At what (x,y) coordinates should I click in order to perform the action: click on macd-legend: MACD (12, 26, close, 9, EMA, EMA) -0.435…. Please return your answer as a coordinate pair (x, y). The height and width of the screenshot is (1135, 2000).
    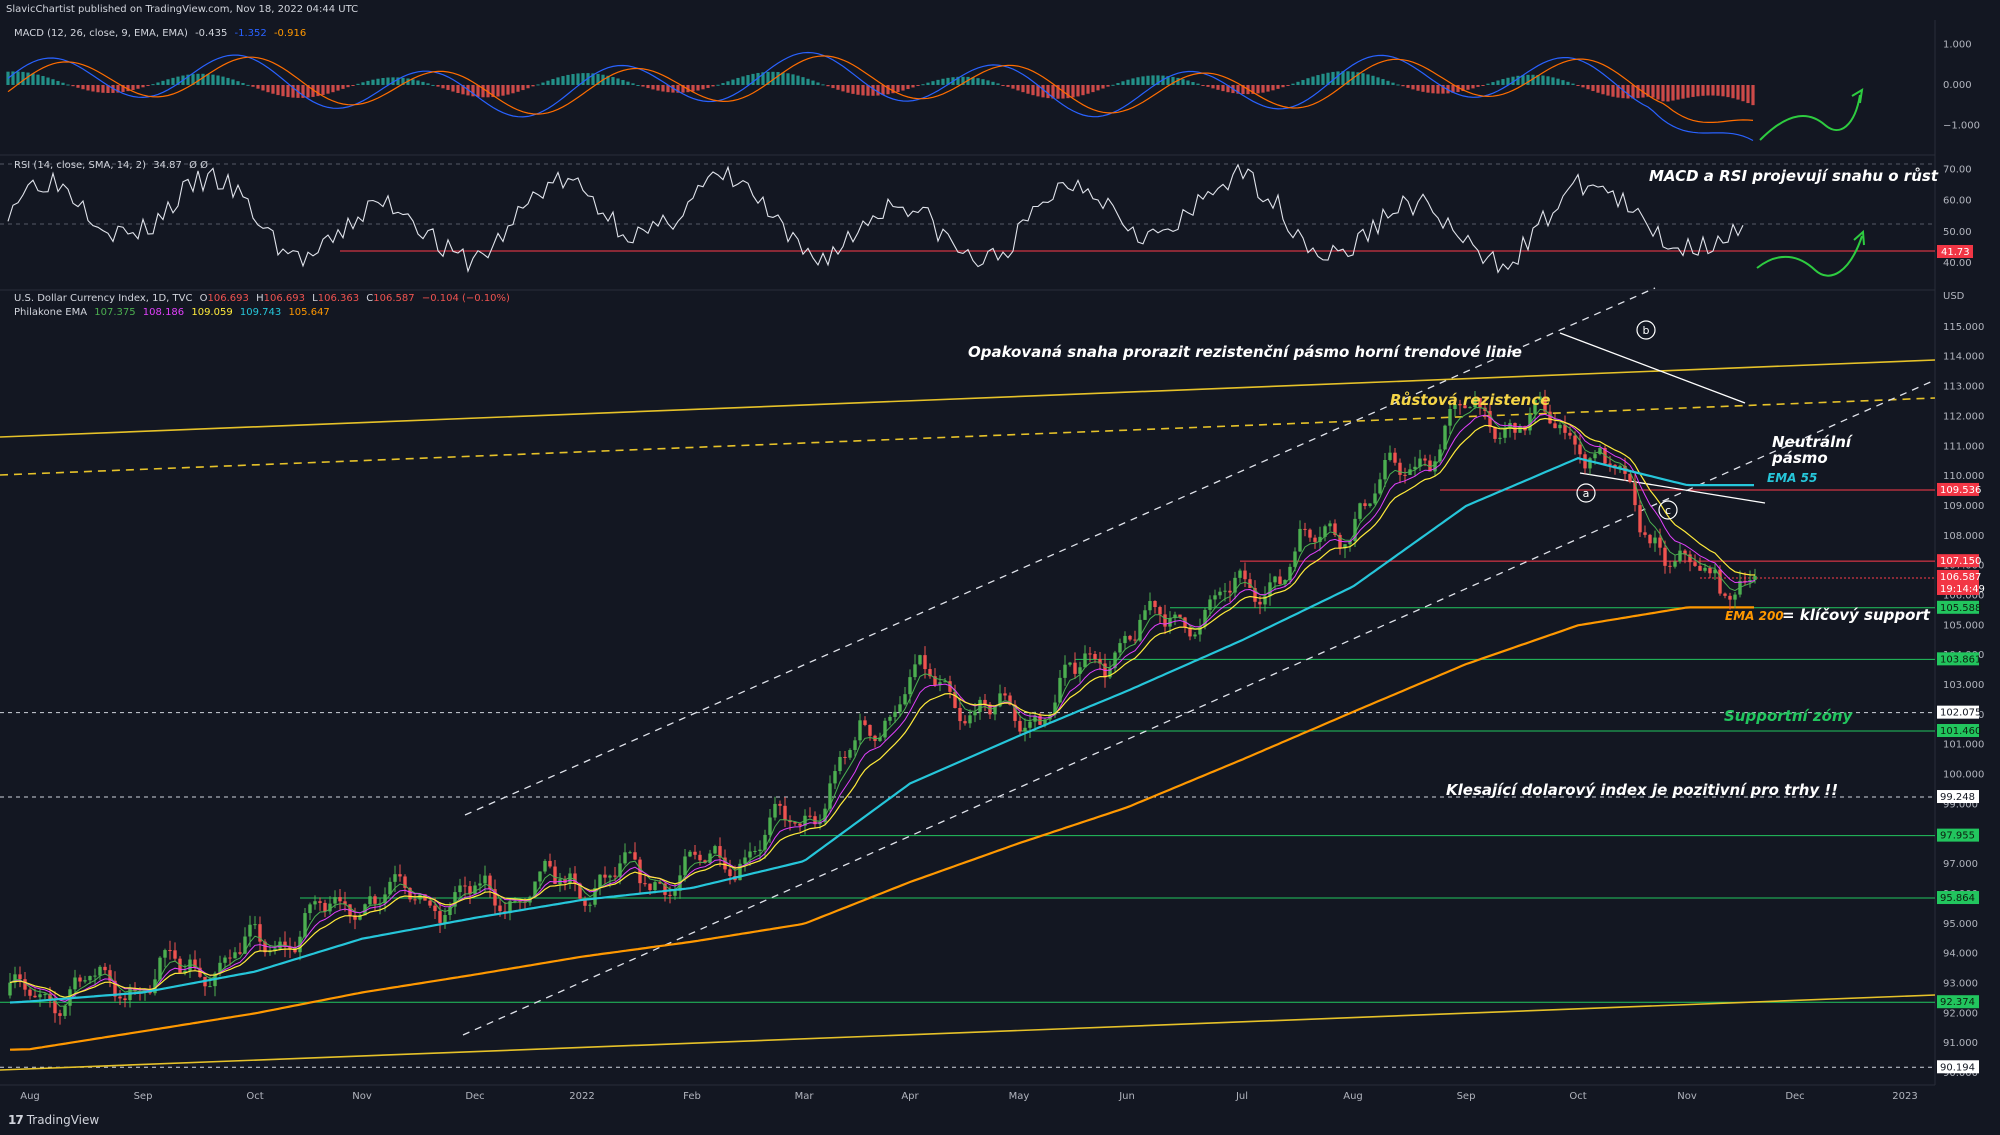
    Looking at the image, I should click on (162, 33).